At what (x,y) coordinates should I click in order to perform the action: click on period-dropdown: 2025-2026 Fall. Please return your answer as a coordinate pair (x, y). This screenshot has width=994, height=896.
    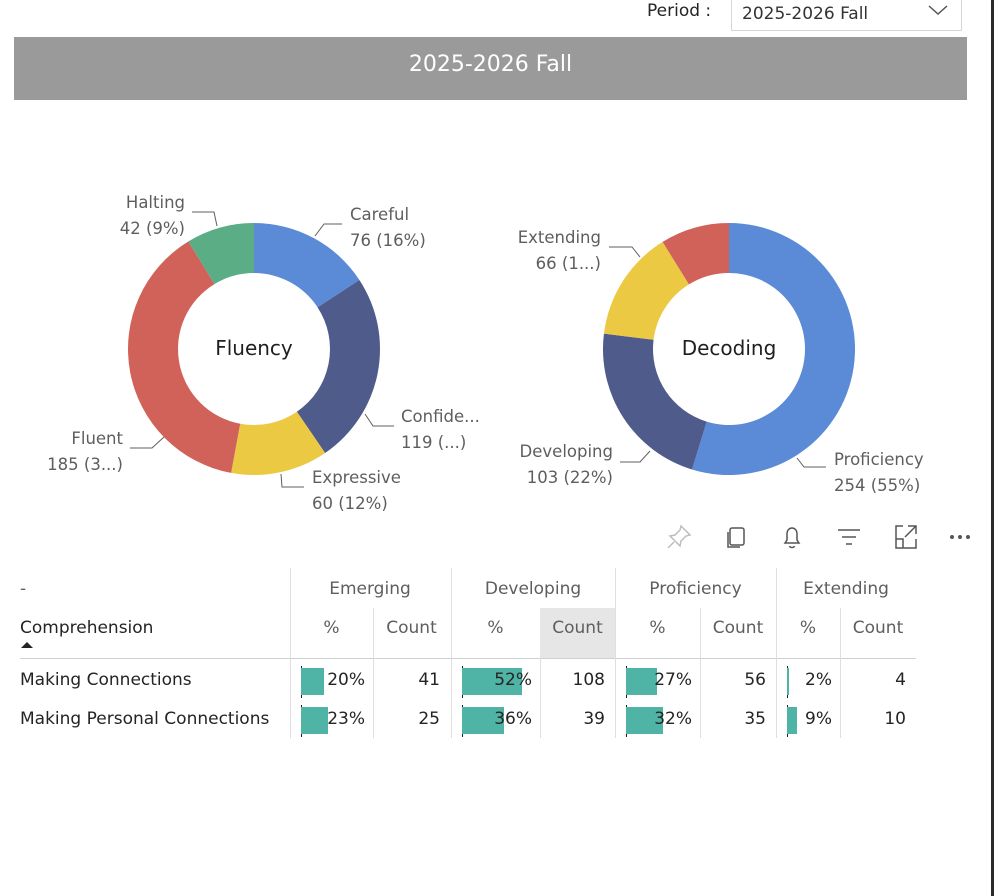
    Looking at the image, I should click on (846, 15).